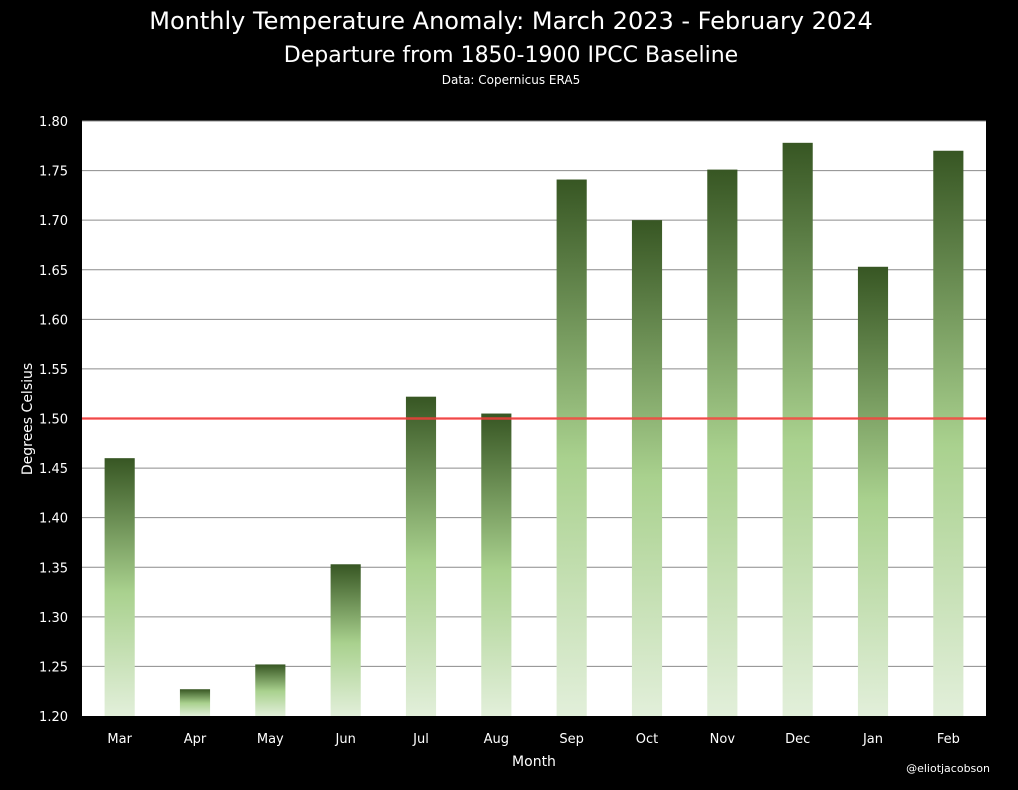  Describe the element at coordinates (797, 739) in the screenshot. I see `x-tick-label: Dec` at that location.